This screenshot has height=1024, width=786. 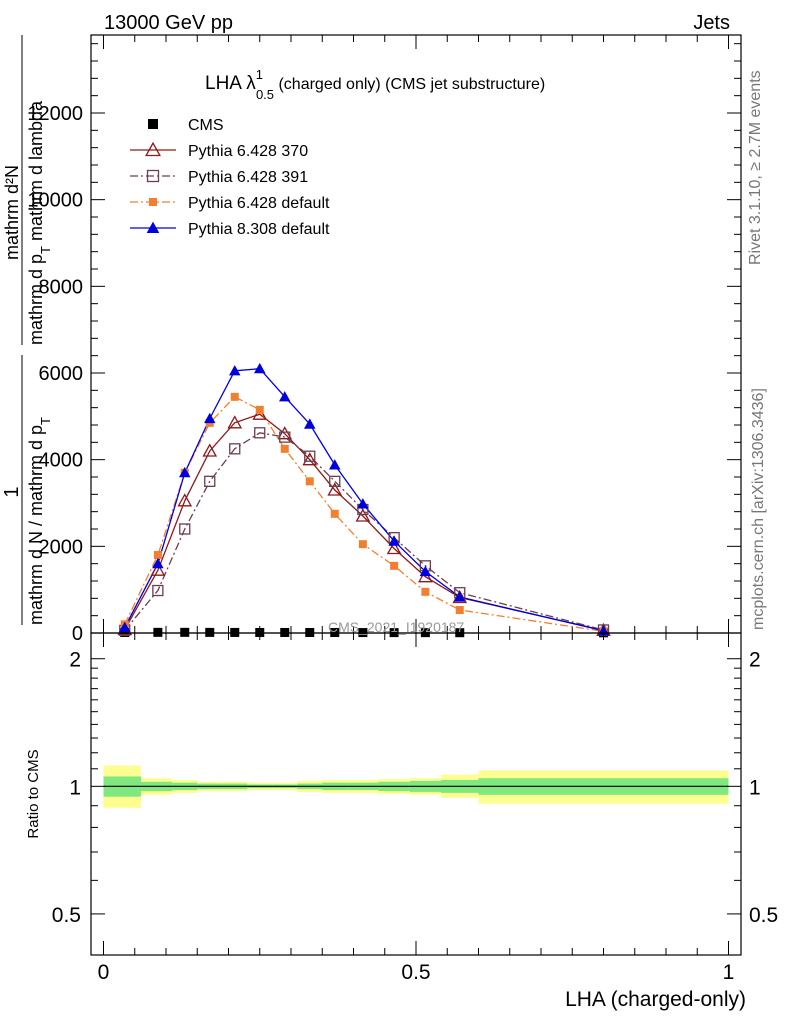 I want to click on ylabel-deriv-den-suffix: mathrm d lambda, so click(x=36, y=173).